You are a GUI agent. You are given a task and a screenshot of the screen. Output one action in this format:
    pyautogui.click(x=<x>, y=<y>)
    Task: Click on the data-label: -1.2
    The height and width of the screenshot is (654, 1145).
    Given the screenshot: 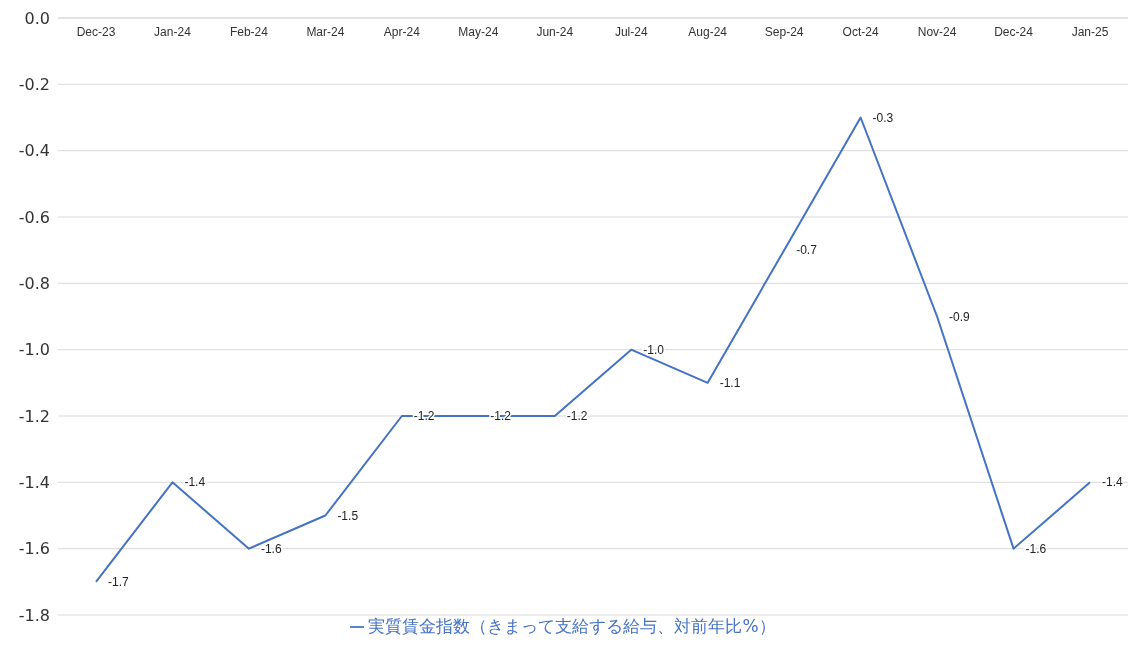 What is the action you would take?
    pyautogui.click(x=577, y=416)
    